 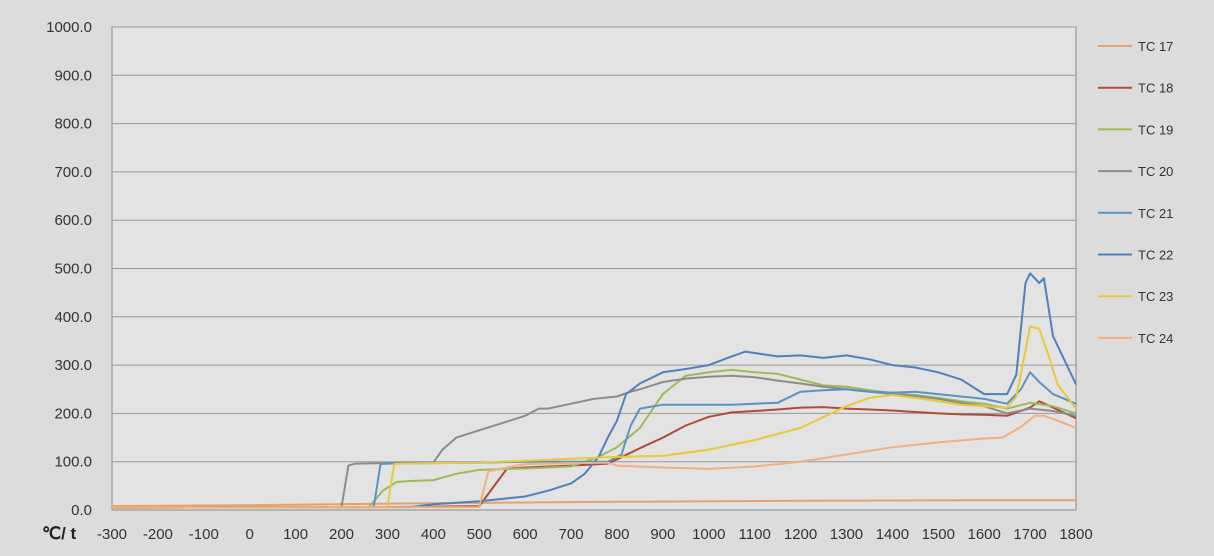 What do you see at coordinates (1155, 338) in the screenshot?
I see `legend-label: TC 24` at bounding box center [1155, 338].